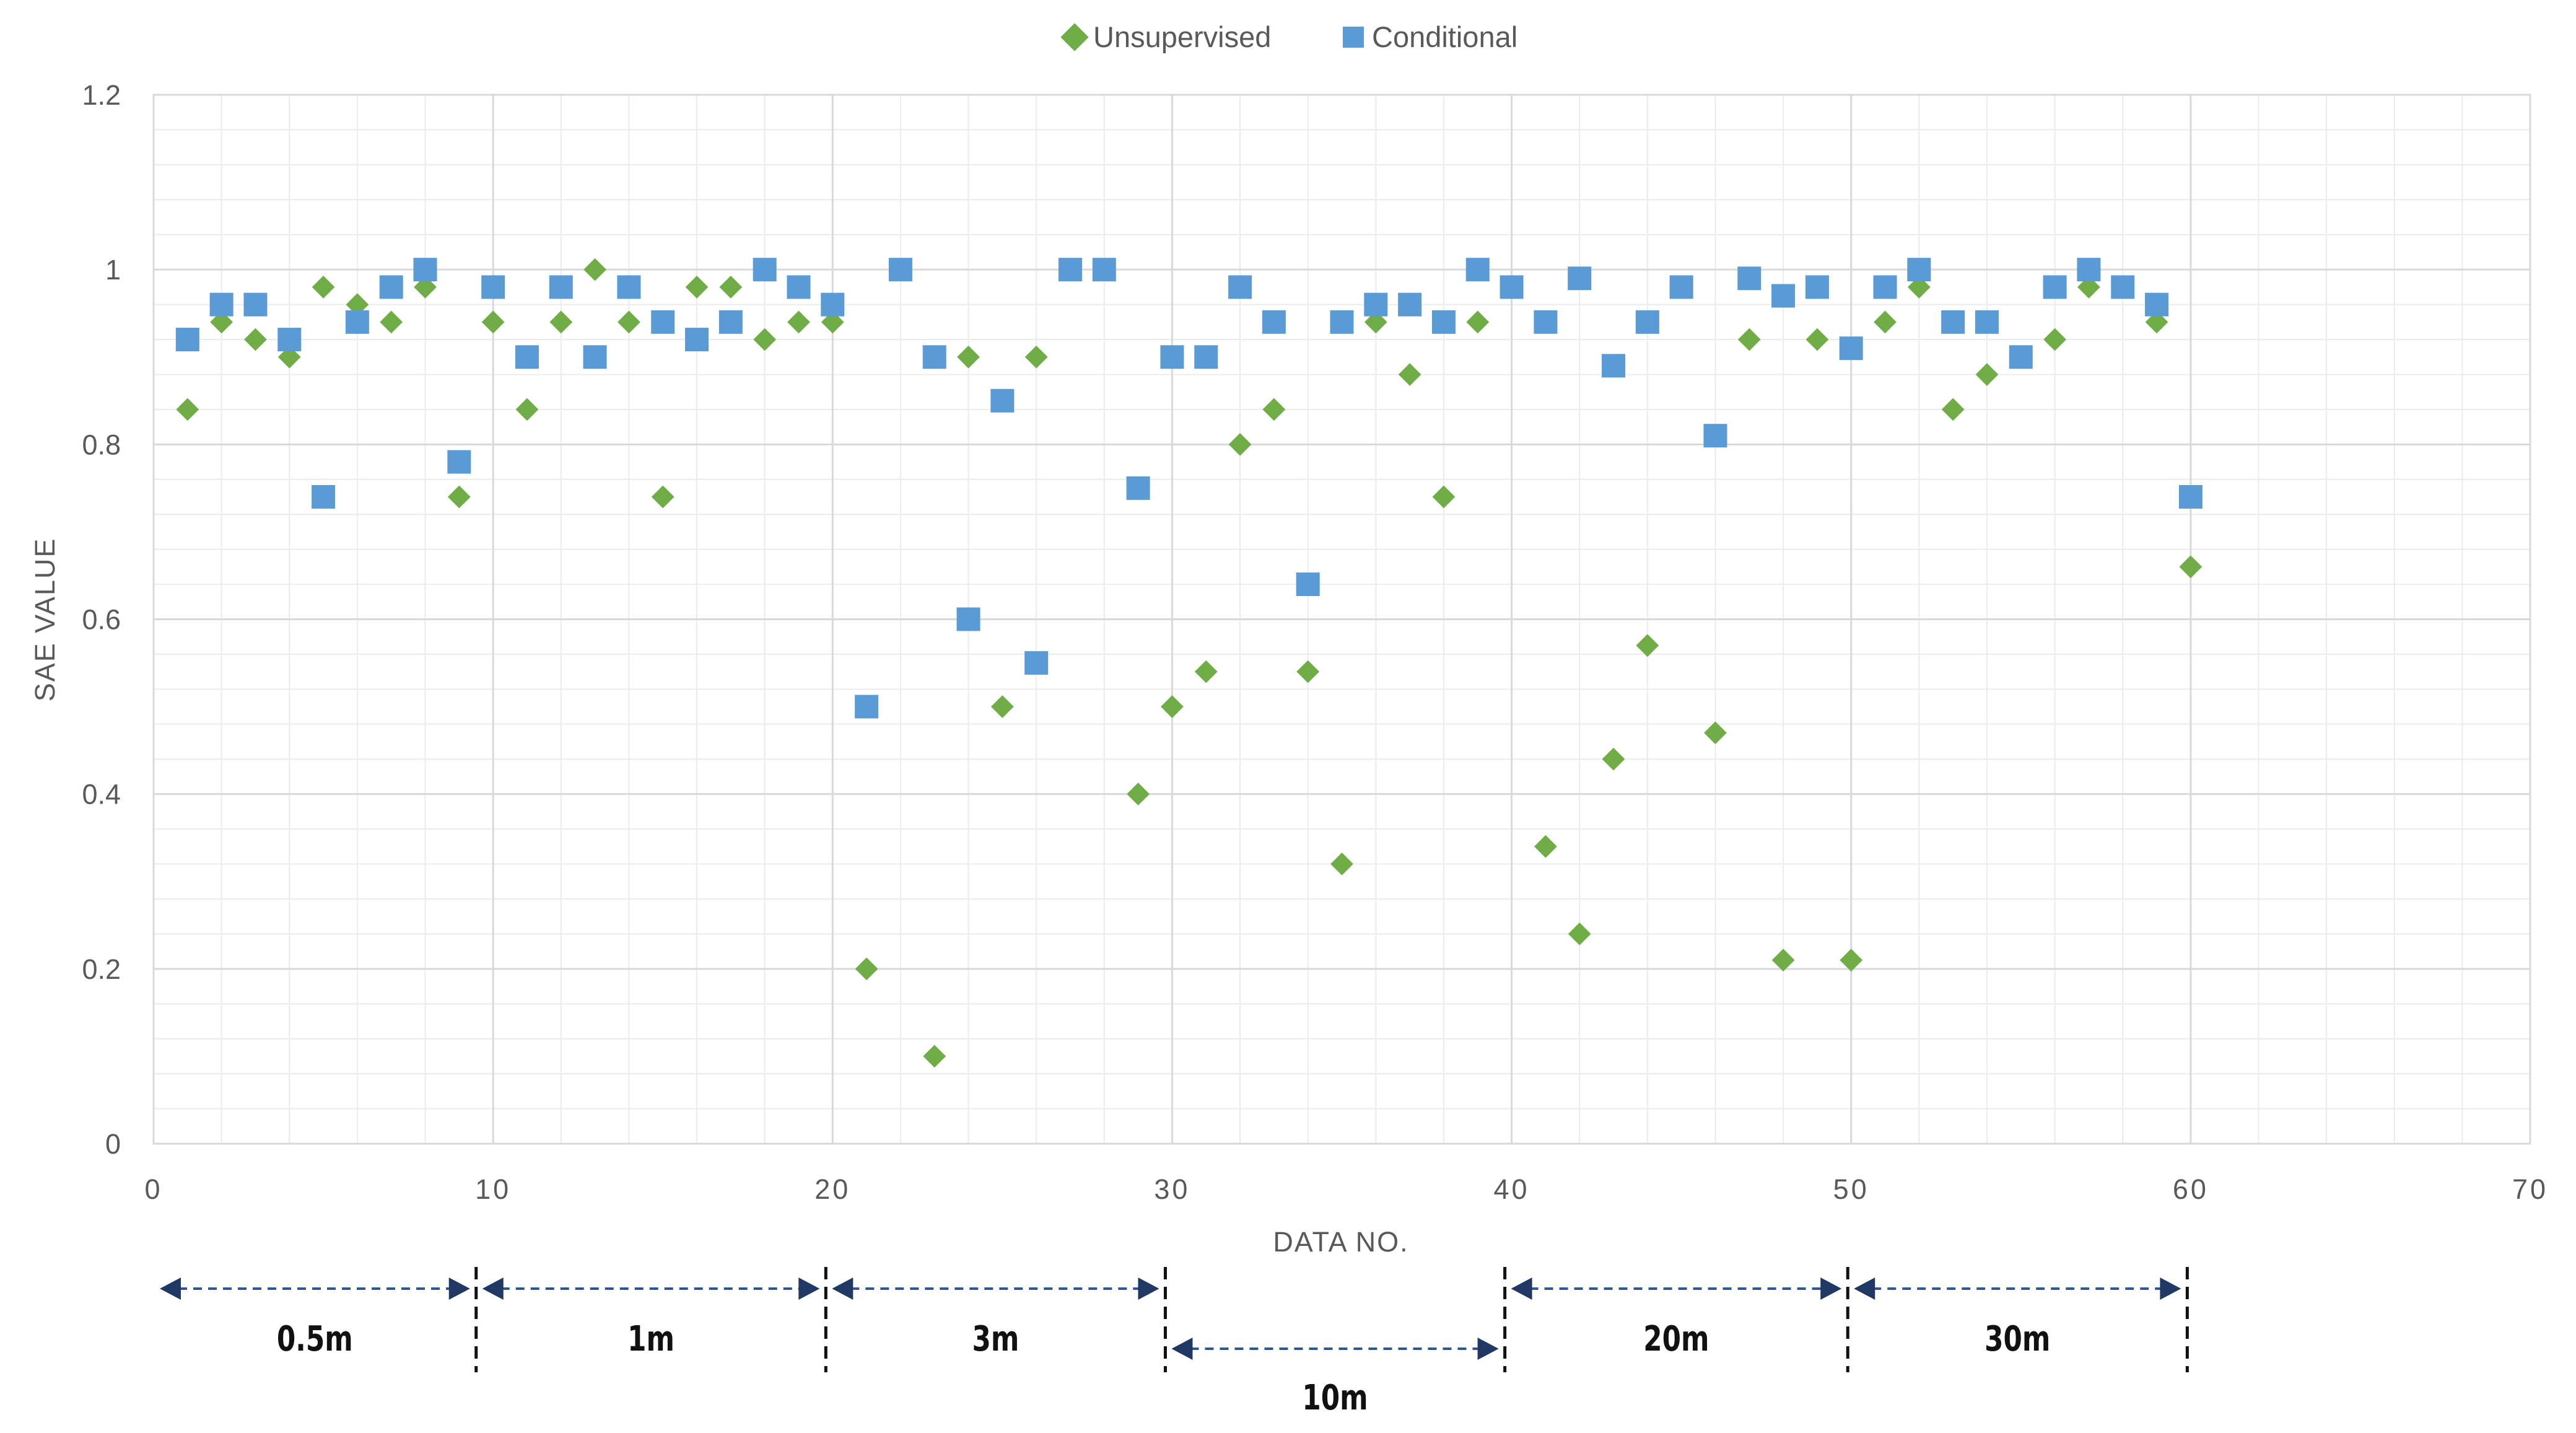  I want to click on x-tick-label: 10, so click(493, 1189).